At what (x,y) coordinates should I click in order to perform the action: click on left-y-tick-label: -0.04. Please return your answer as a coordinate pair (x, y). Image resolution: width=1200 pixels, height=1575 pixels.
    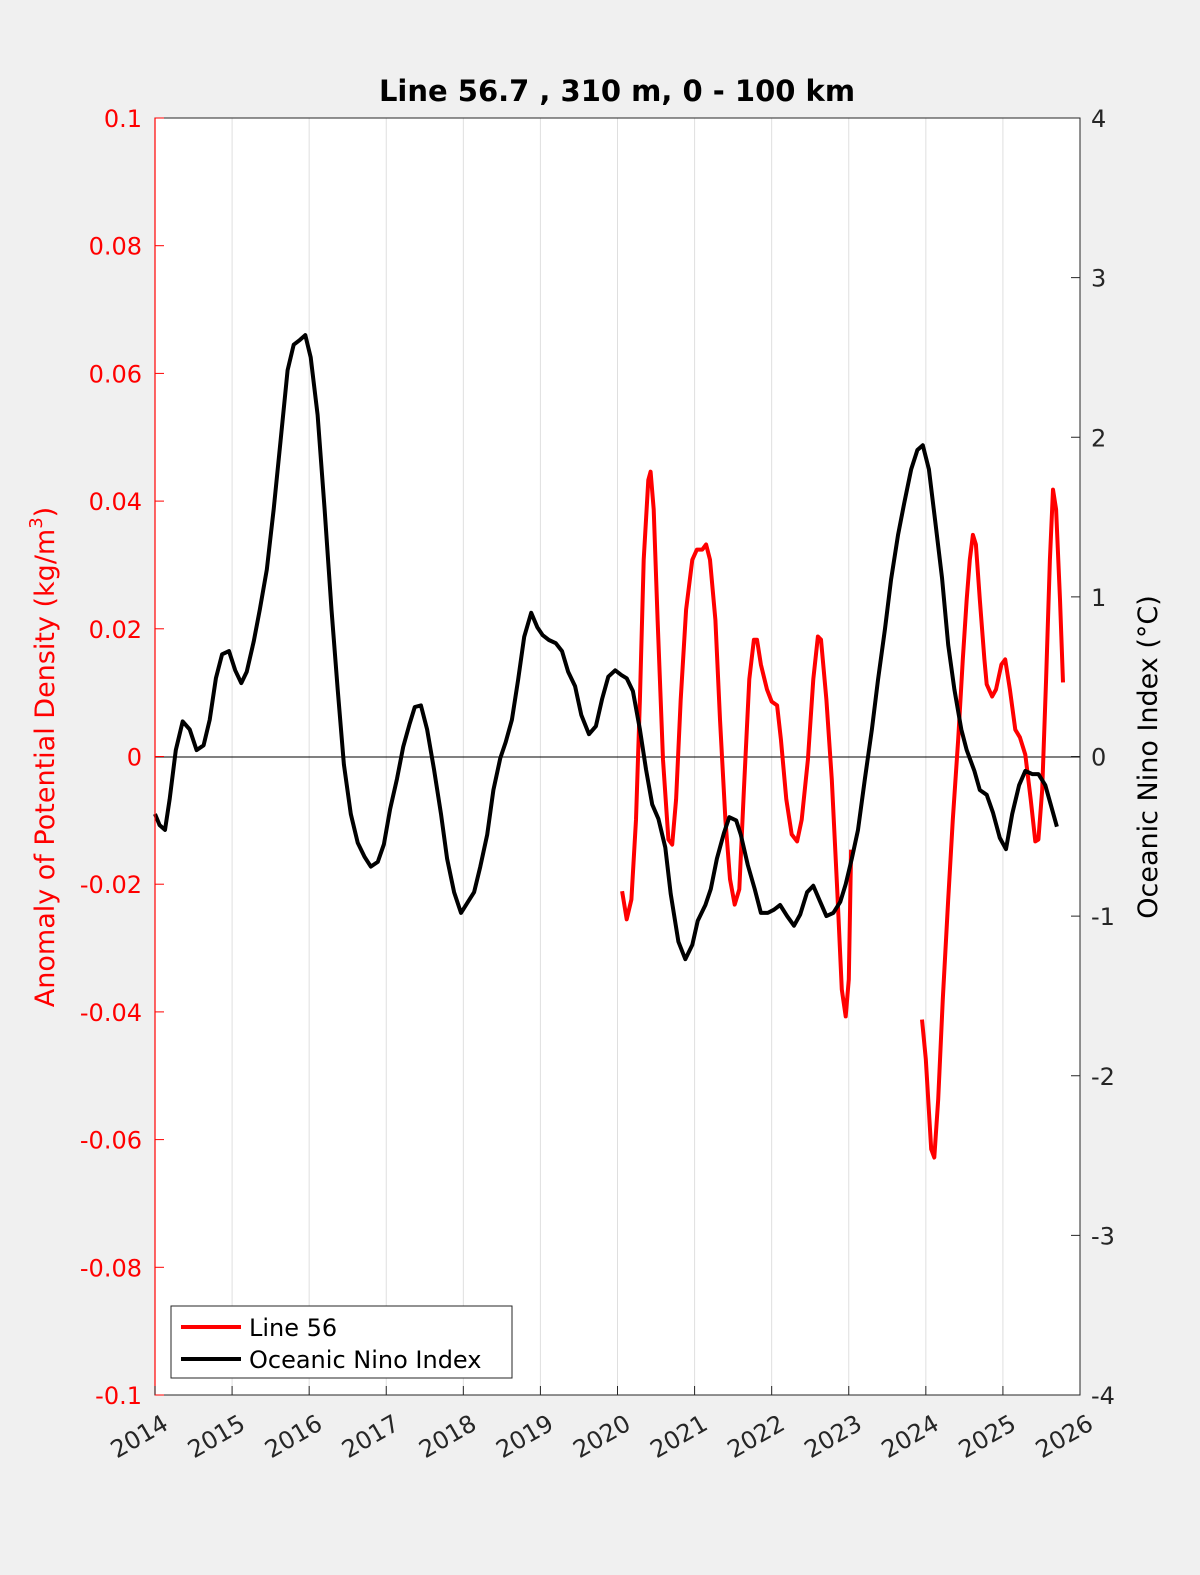
    Looking at the image, I should click on (111, 1013).